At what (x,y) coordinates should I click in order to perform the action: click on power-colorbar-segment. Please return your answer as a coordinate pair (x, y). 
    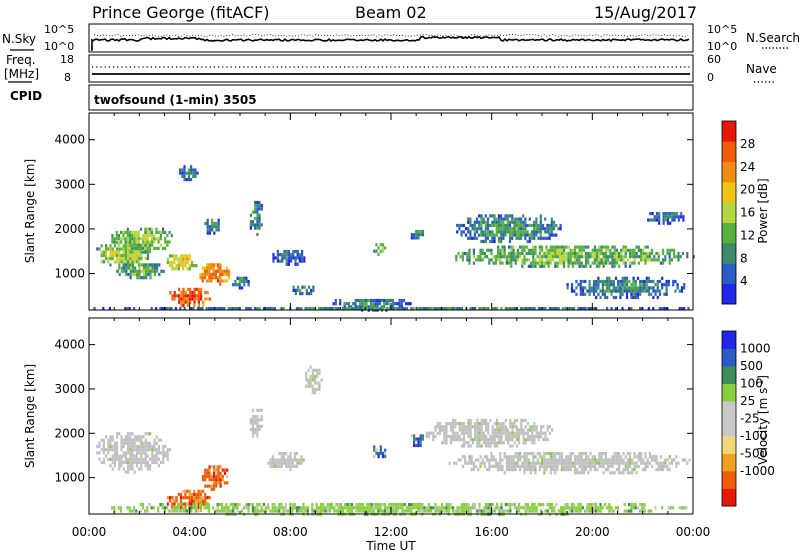
    Looking at the image, I should click on (729, 192).